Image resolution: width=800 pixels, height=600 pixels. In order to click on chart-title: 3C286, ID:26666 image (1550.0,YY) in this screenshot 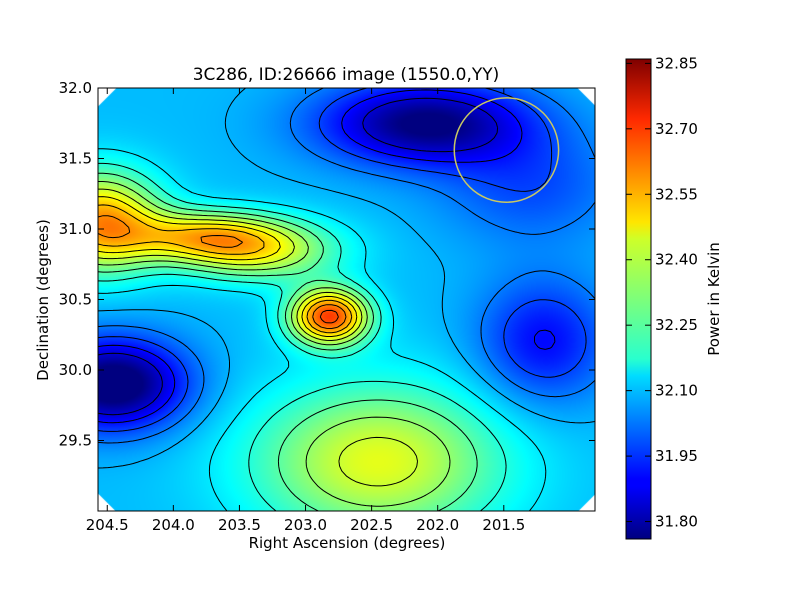, I will do `click(346, 75)`.